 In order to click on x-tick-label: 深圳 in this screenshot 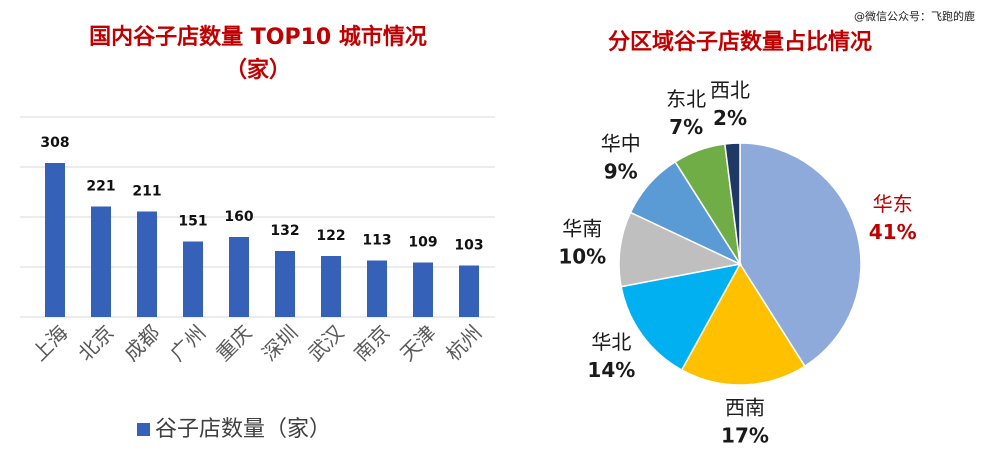, I will do `click(279, 342)`.